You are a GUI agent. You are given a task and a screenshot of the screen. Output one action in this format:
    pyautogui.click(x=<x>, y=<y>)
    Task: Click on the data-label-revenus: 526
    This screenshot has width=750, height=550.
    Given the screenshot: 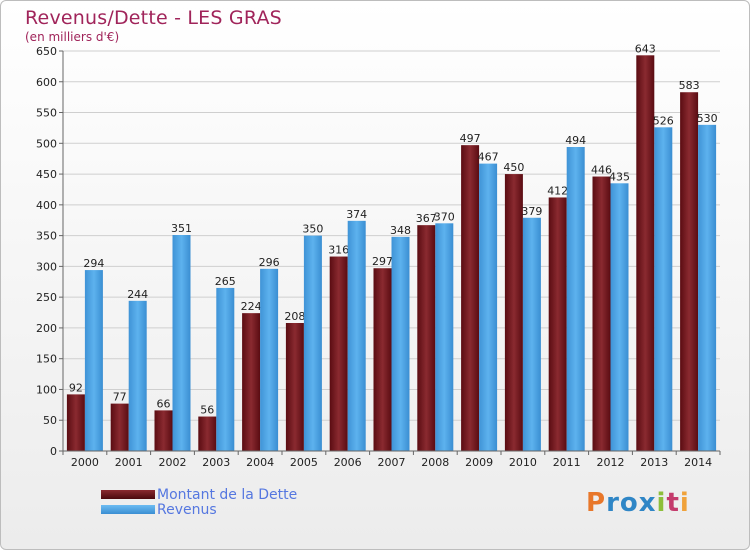 What is the action you would take?
    pyautogui.click(x=663, y=120)
    